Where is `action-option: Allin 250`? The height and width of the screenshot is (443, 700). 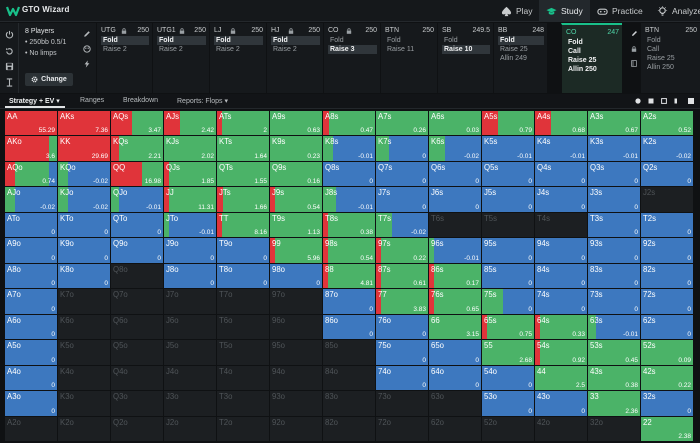
action-option: Allin 250 is located at coordinates (660, 67).